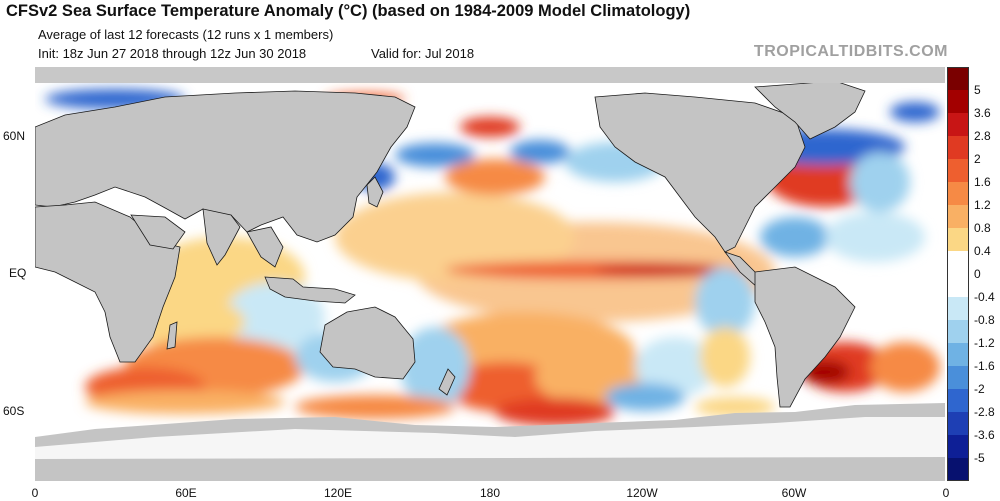 This screenshot has height=501, width=1000. What do you see at coordinates (805, 337) in the screenshot?
I see `south-america-land` at bounding box center [805, 337].